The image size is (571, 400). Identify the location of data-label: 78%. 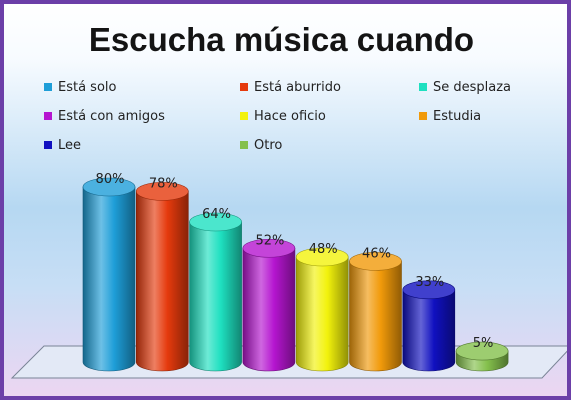
(163, 183).